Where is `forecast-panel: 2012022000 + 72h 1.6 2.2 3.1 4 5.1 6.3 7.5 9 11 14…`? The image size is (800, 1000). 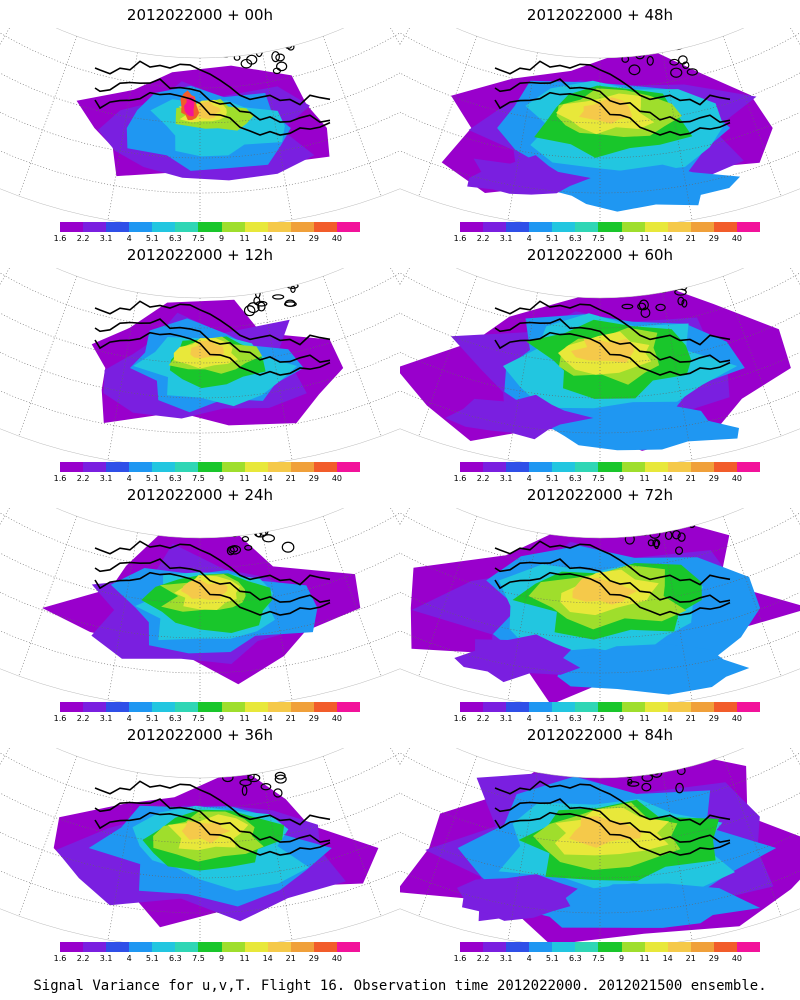
forecast-panel: 2012022000 + 72h 1.6 2.2 3.1 4 5.1 6.3 7.5 9 11 14… is located at coordinates (600, 601).